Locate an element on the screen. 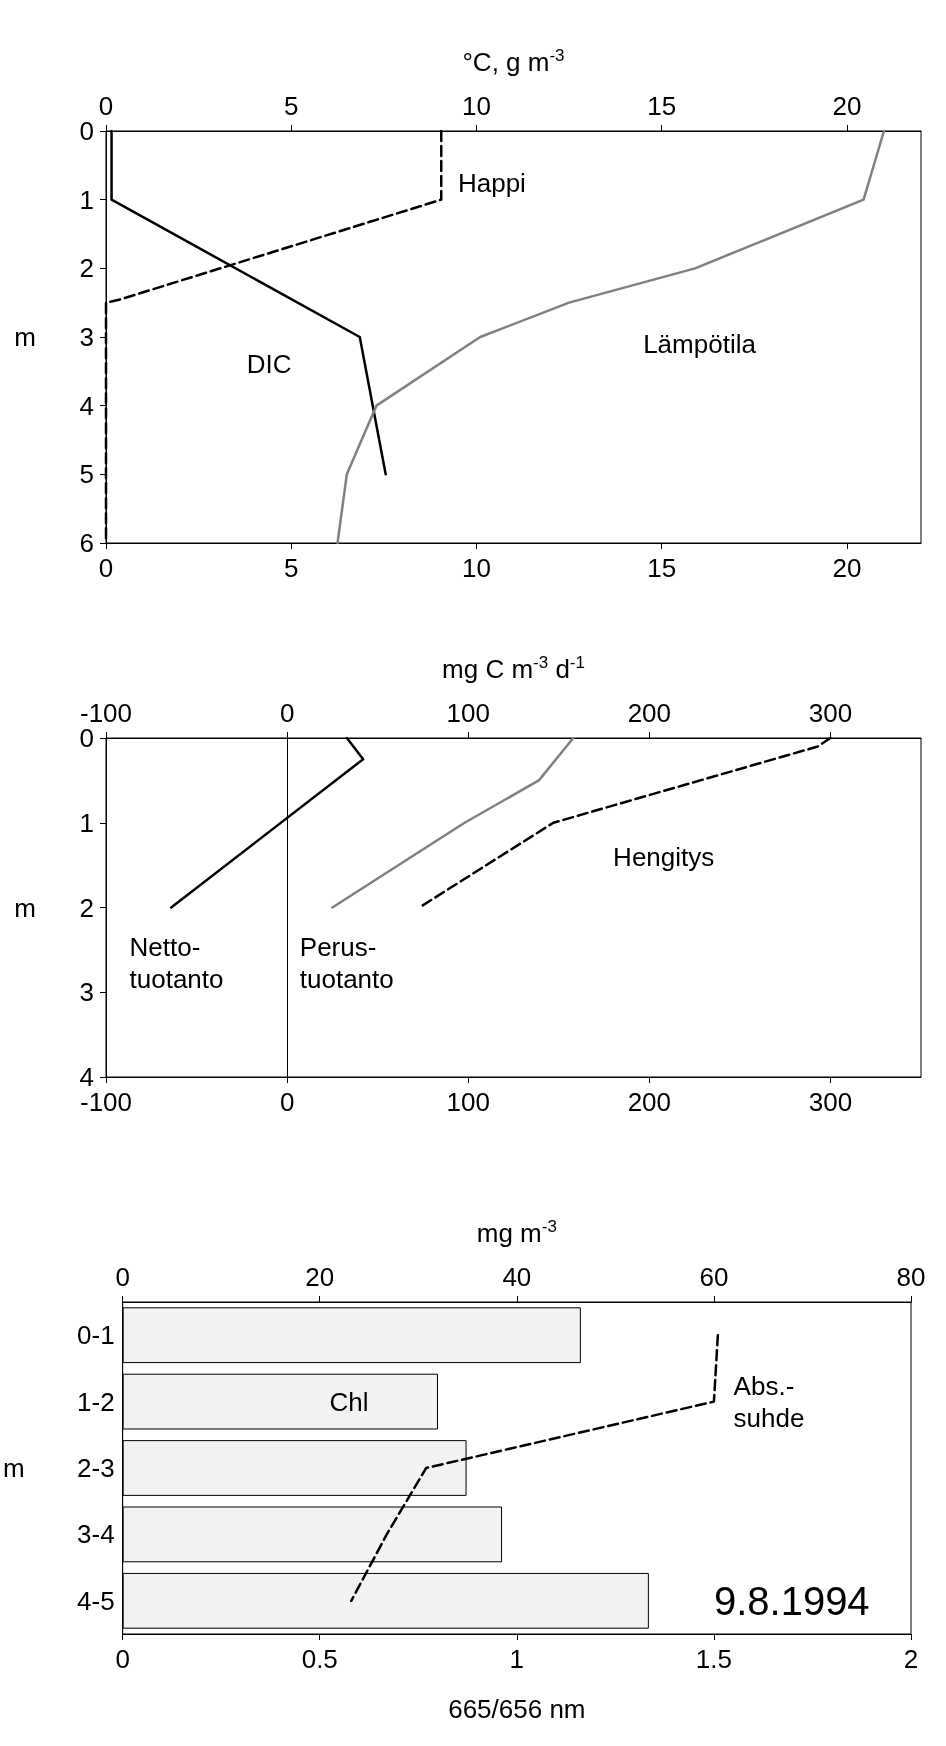 This screenshot has width=946, height=1746. x2-tick-label: 100 is located at coordinates (468, 713).